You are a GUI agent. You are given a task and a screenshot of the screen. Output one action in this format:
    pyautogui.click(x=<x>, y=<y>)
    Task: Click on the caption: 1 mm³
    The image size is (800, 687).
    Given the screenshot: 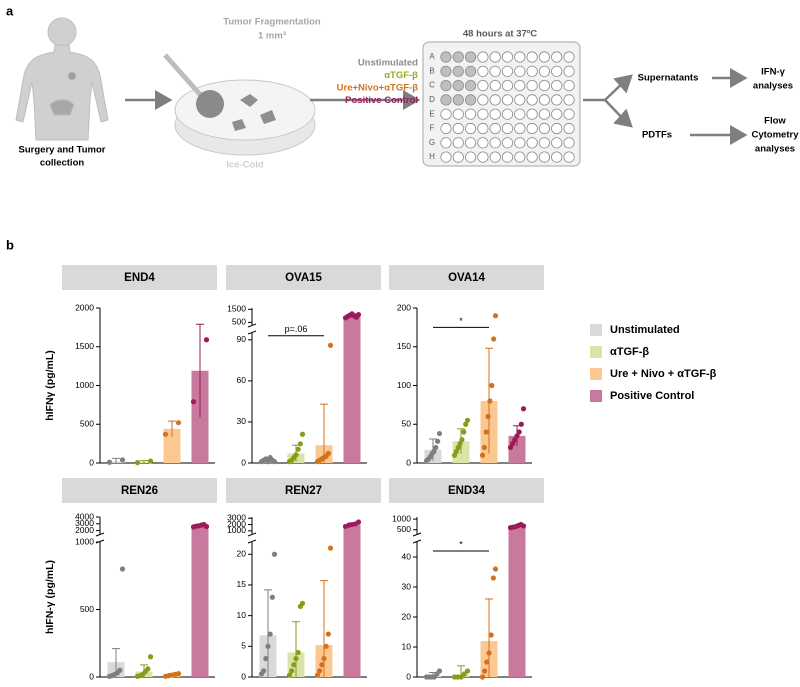 What is the action you would take?
    pyautogui.click(x=272, y=36)
    